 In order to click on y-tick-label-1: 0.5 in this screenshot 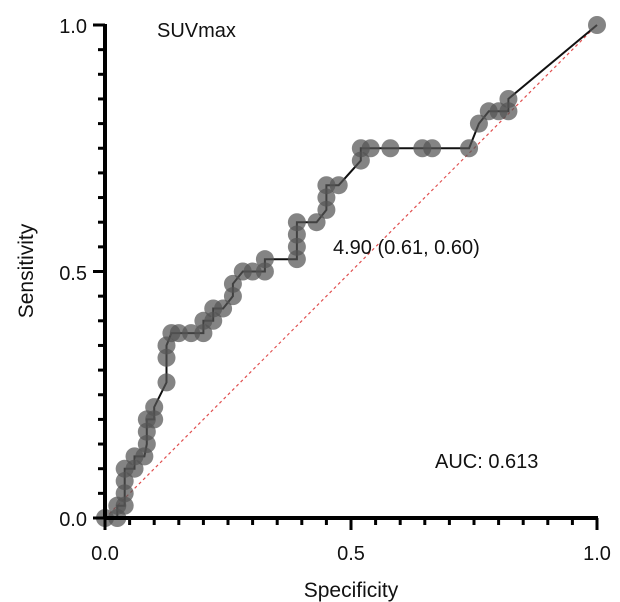, I will do `click(73, 274)`.